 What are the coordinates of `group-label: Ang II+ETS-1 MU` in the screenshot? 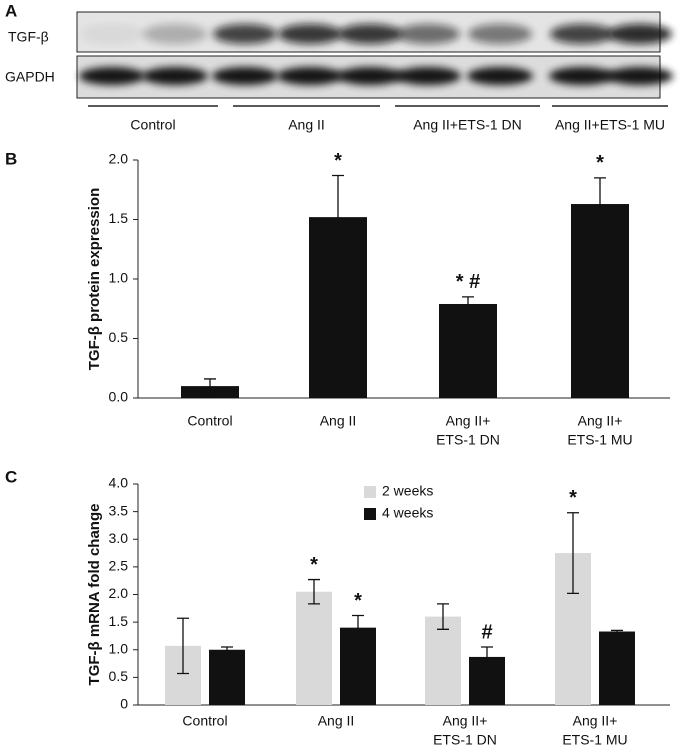 It's located at (610, 125).